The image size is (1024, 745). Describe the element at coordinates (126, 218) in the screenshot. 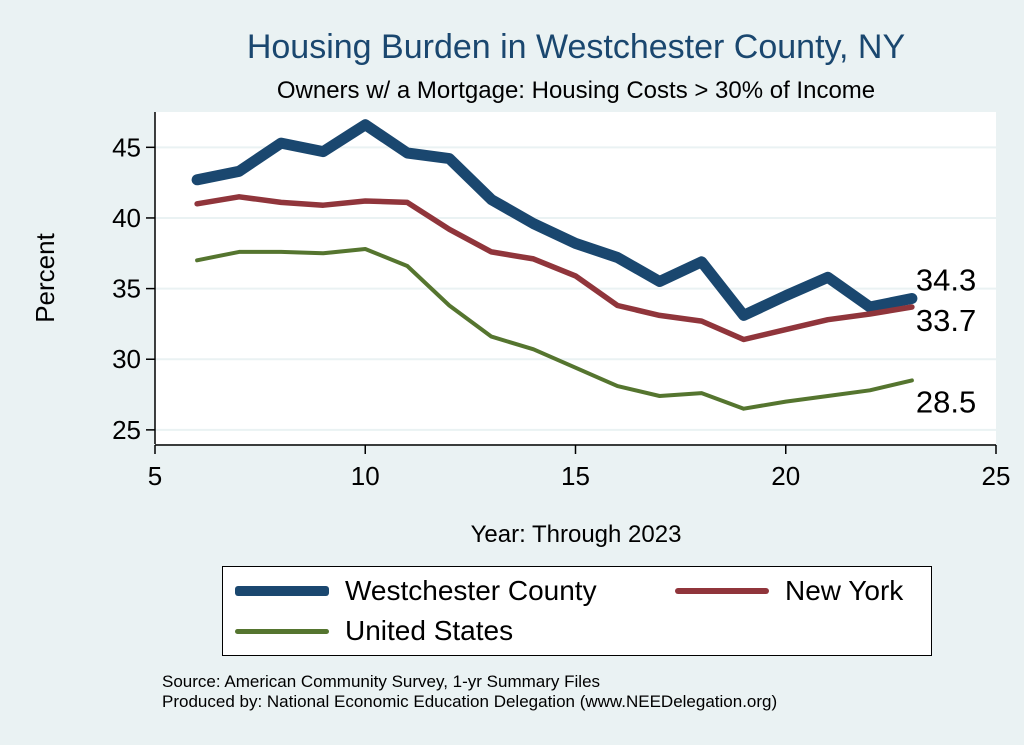

I see `y-tick-label: 40` at that location.